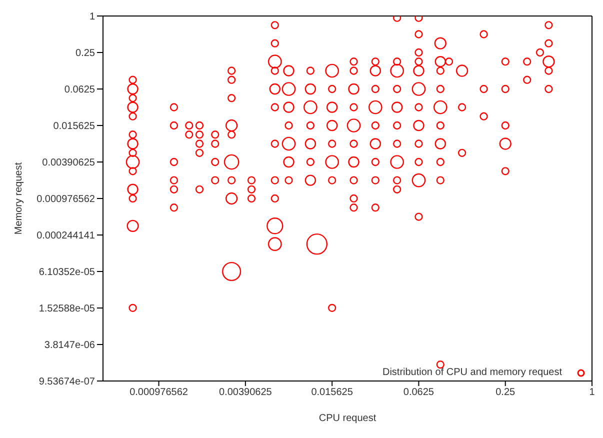 The image size is (603, 438). I want to click on y-tick-label: 1.52588e-05, so click(67, 309).